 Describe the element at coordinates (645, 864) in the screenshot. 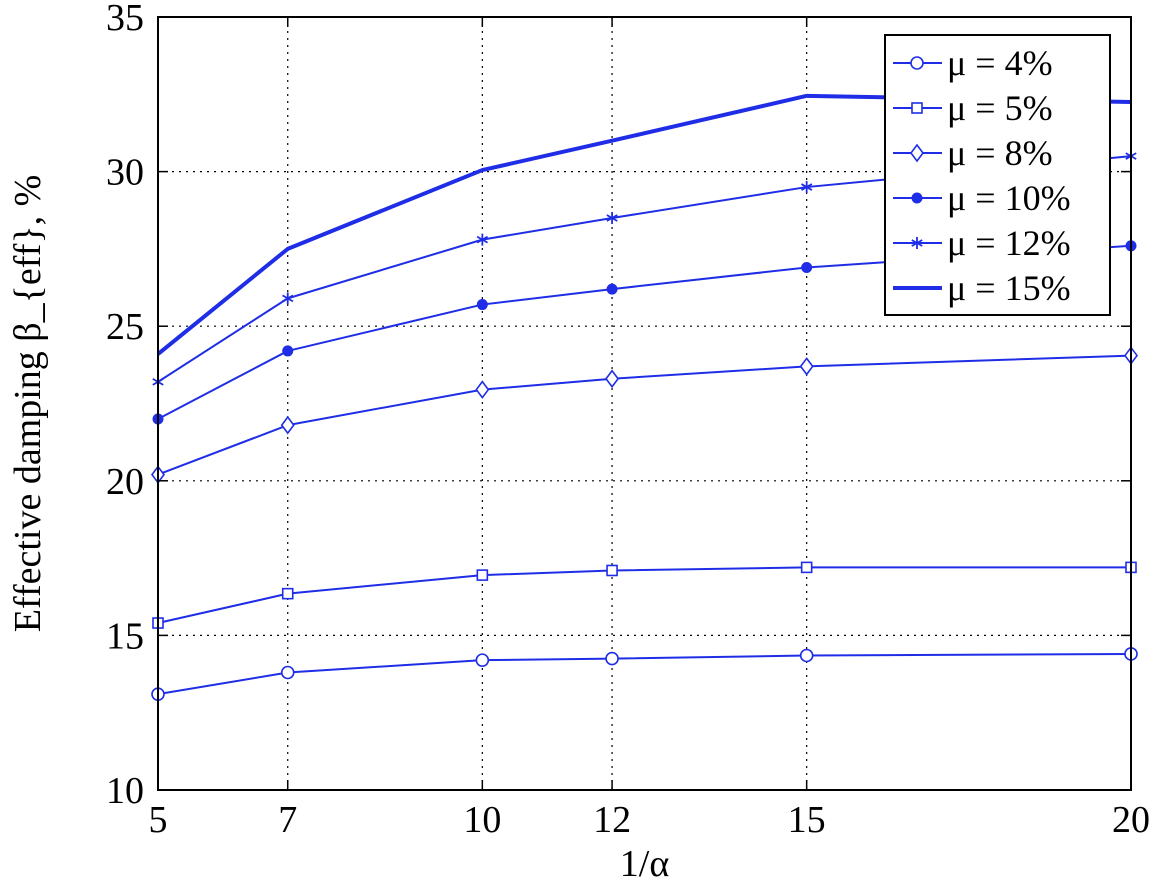

I see `x-axis-label: 1/α` at that location.